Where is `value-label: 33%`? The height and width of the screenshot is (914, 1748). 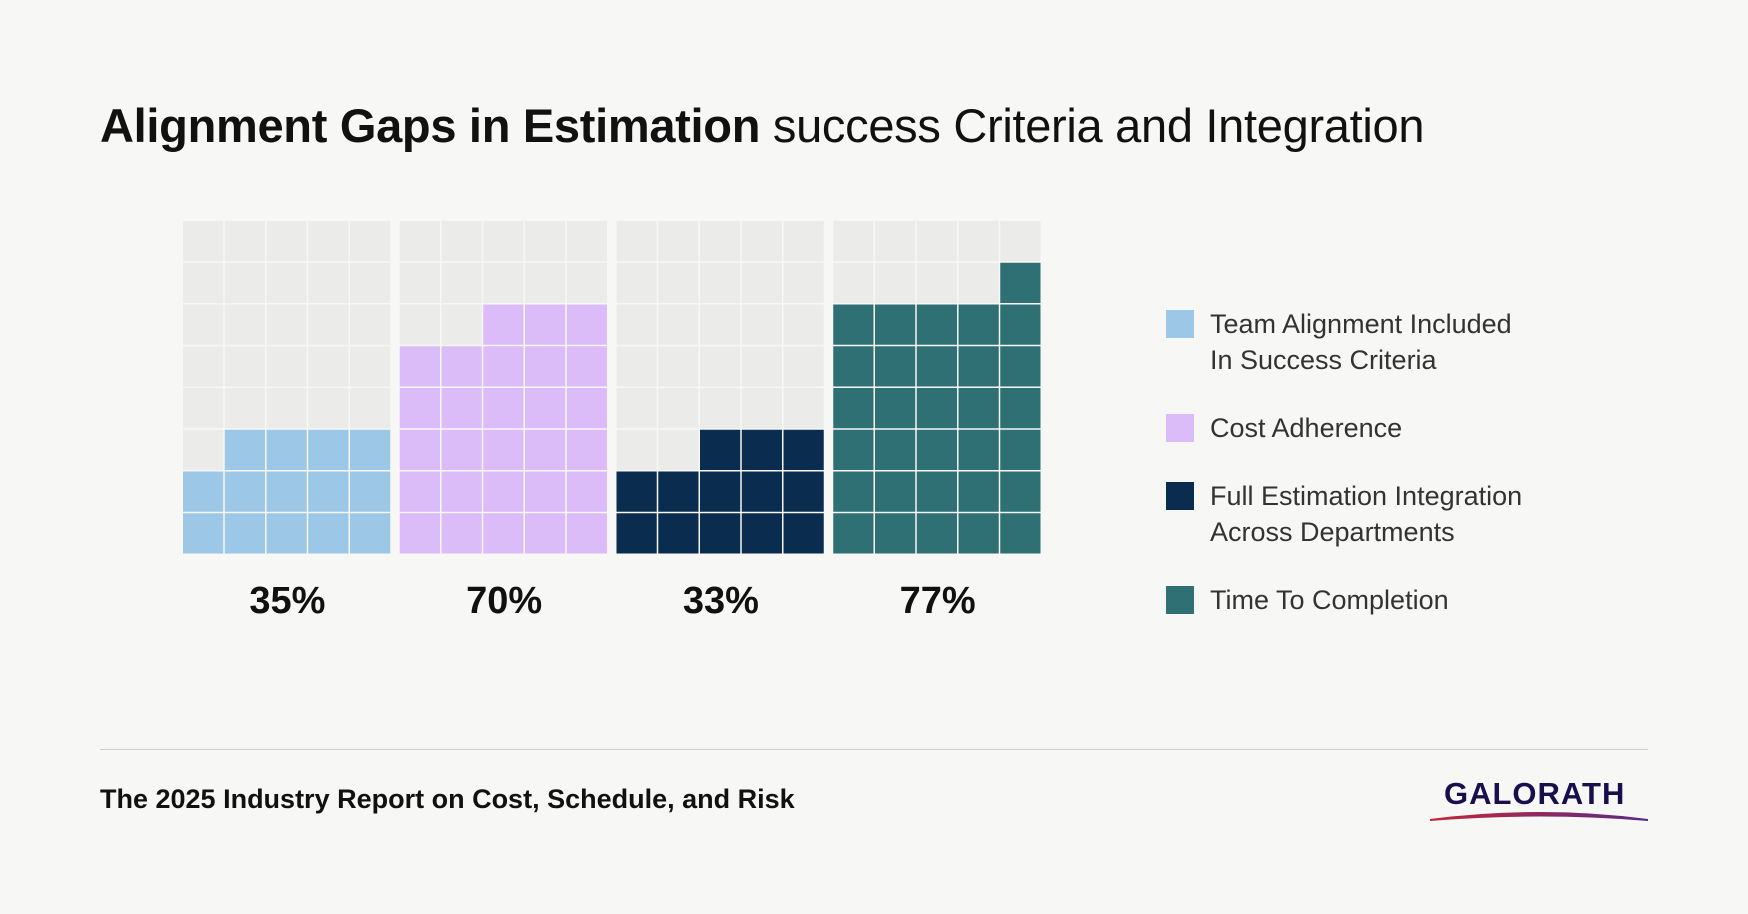 value-label: 33% is located at coordinates (721, 601).